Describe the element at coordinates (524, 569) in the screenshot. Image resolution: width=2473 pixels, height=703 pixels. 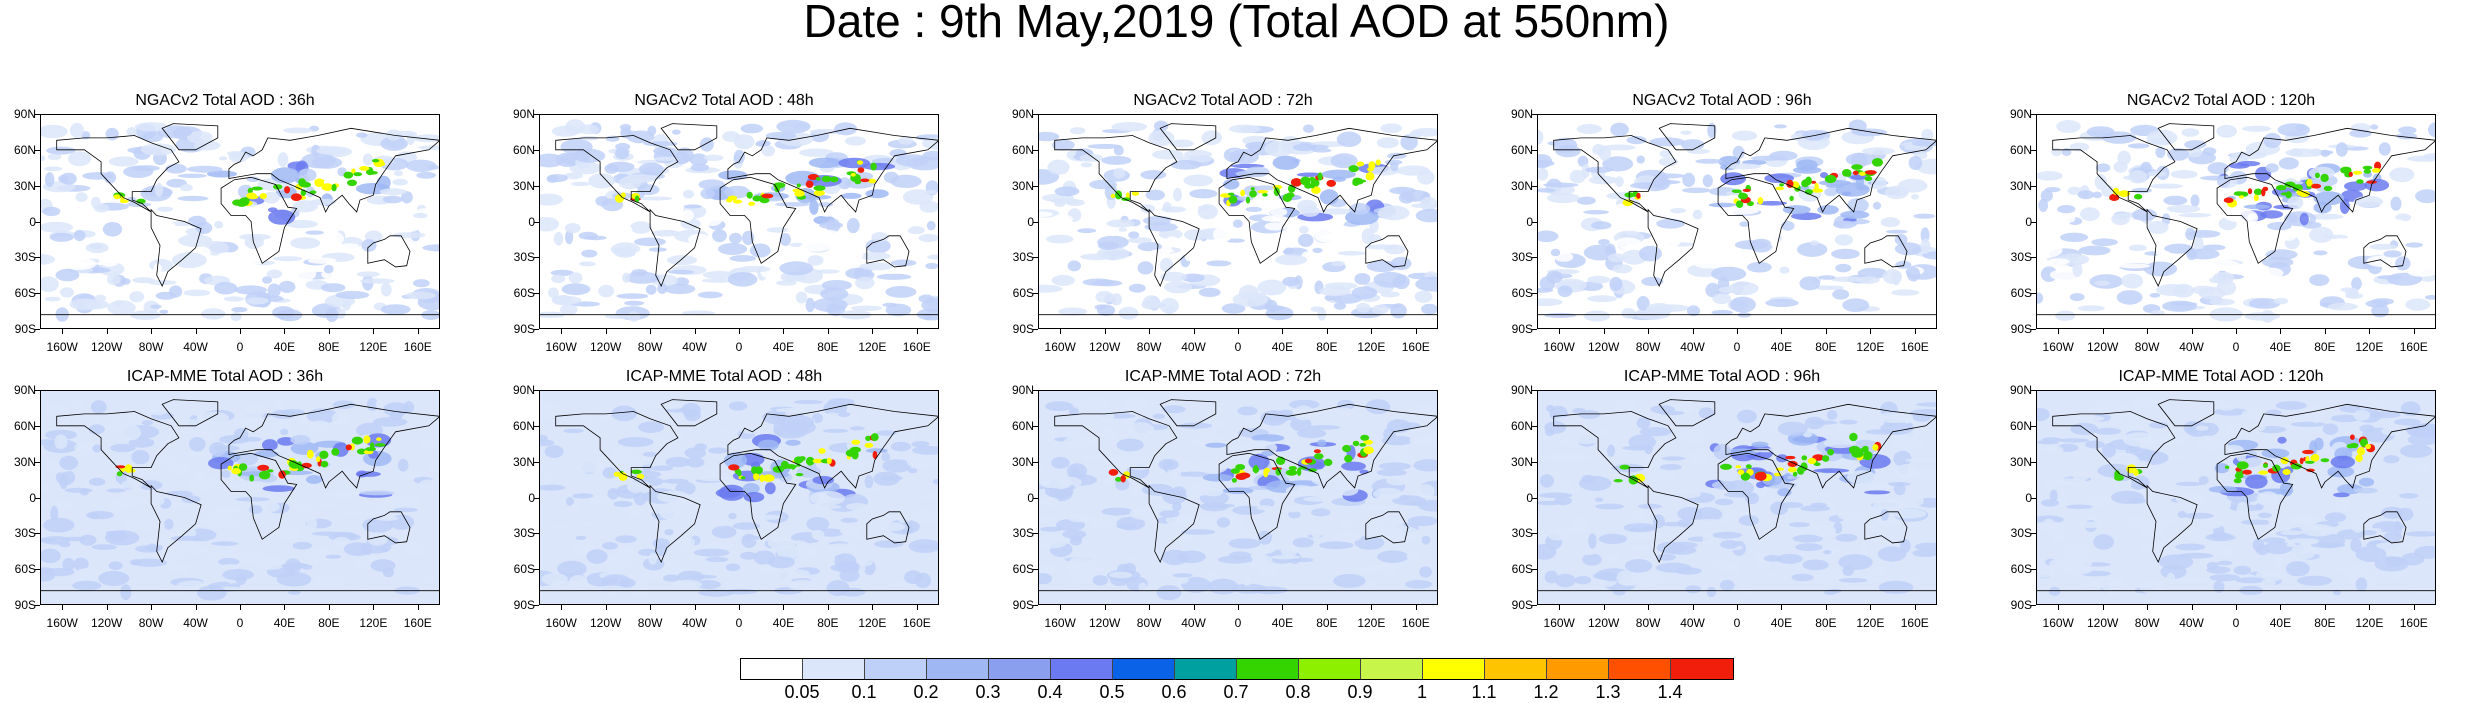
I see `lat-tick-label: 60S` at that location.